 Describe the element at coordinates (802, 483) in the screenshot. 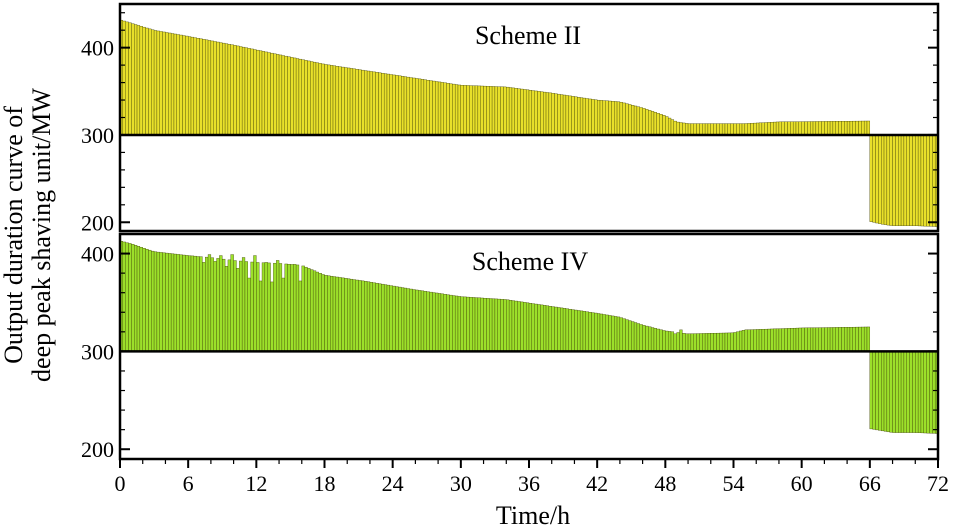

I see `x-tick-label: 60` at that location.